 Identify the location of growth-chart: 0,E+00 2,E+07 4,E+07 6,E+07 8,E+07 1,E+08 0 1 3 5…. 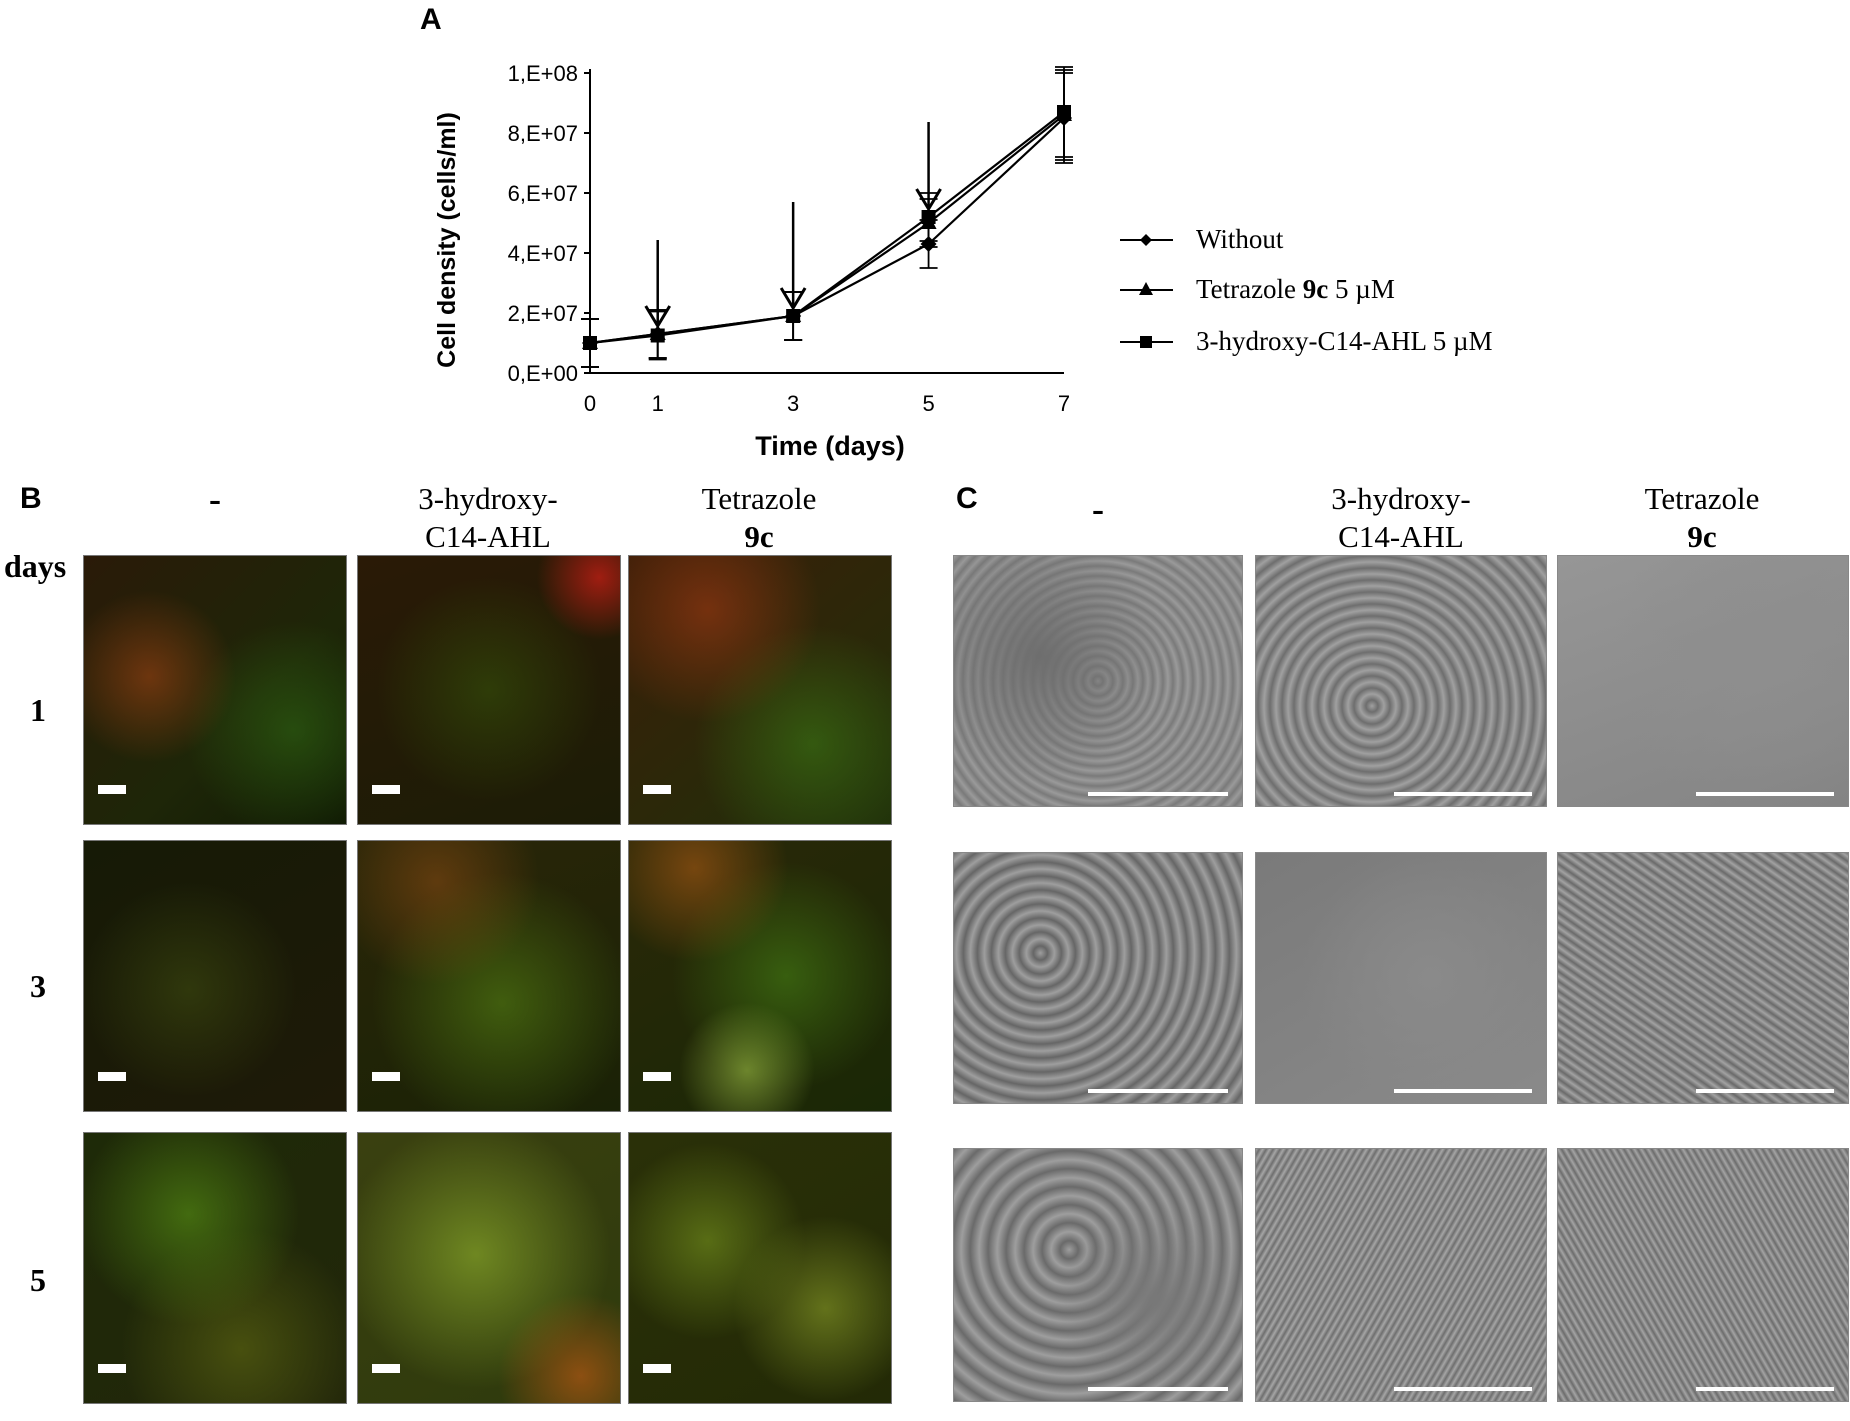
(753, 261).